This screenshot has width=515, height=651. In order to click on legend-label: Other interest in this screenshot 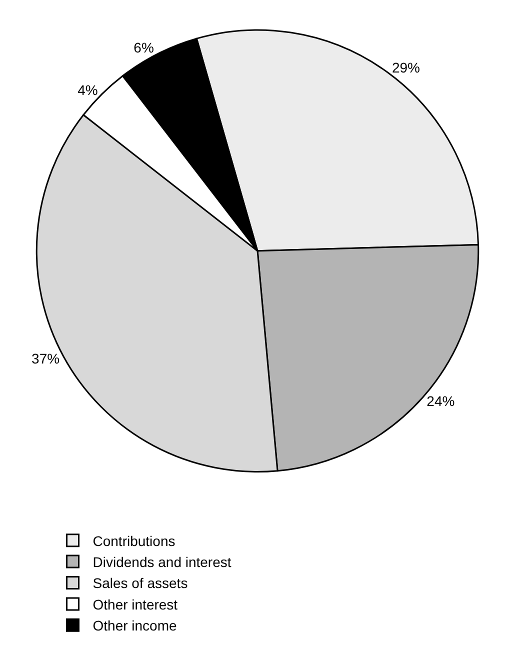, I will do `click(135, 604)`.